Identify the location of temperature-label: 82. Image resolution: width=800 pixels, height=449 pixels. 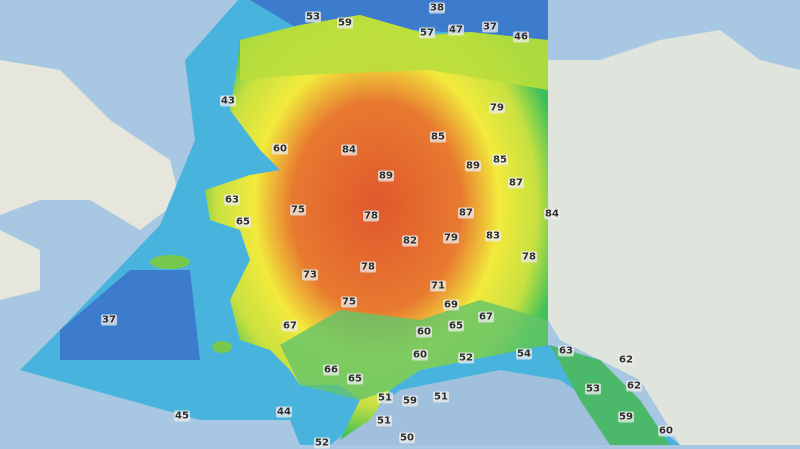
(410, 241).